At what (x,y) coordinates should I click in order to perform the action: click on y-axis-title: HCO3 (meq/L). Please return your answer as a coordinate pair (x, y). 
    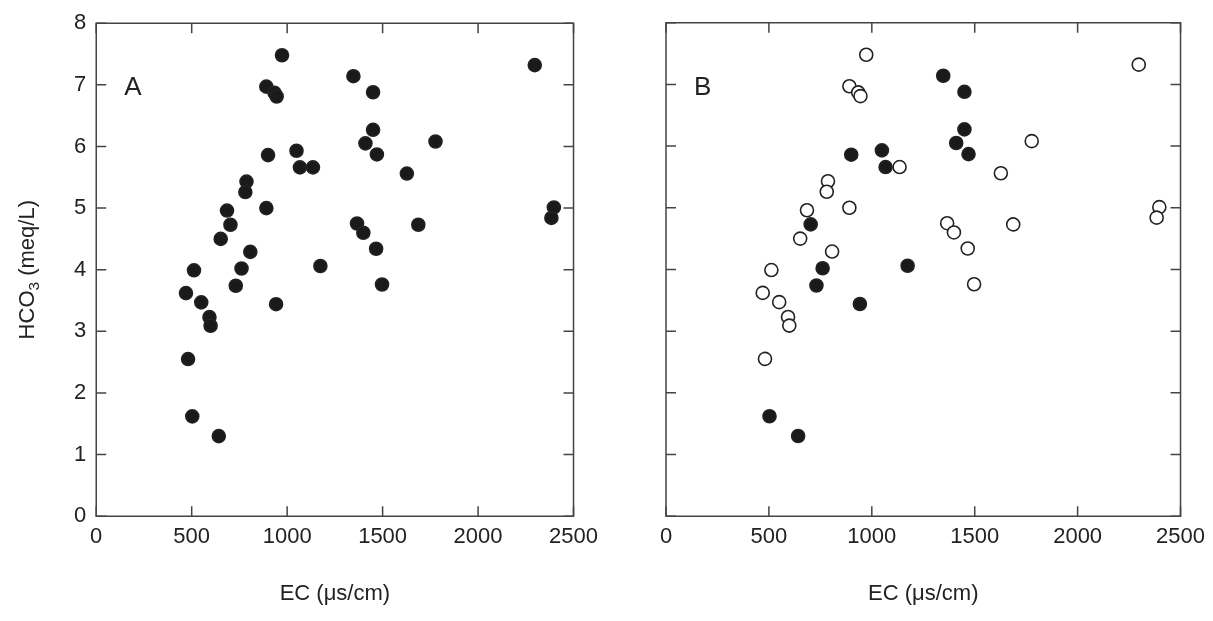
    Looking at the image, I should click on (28, 270).